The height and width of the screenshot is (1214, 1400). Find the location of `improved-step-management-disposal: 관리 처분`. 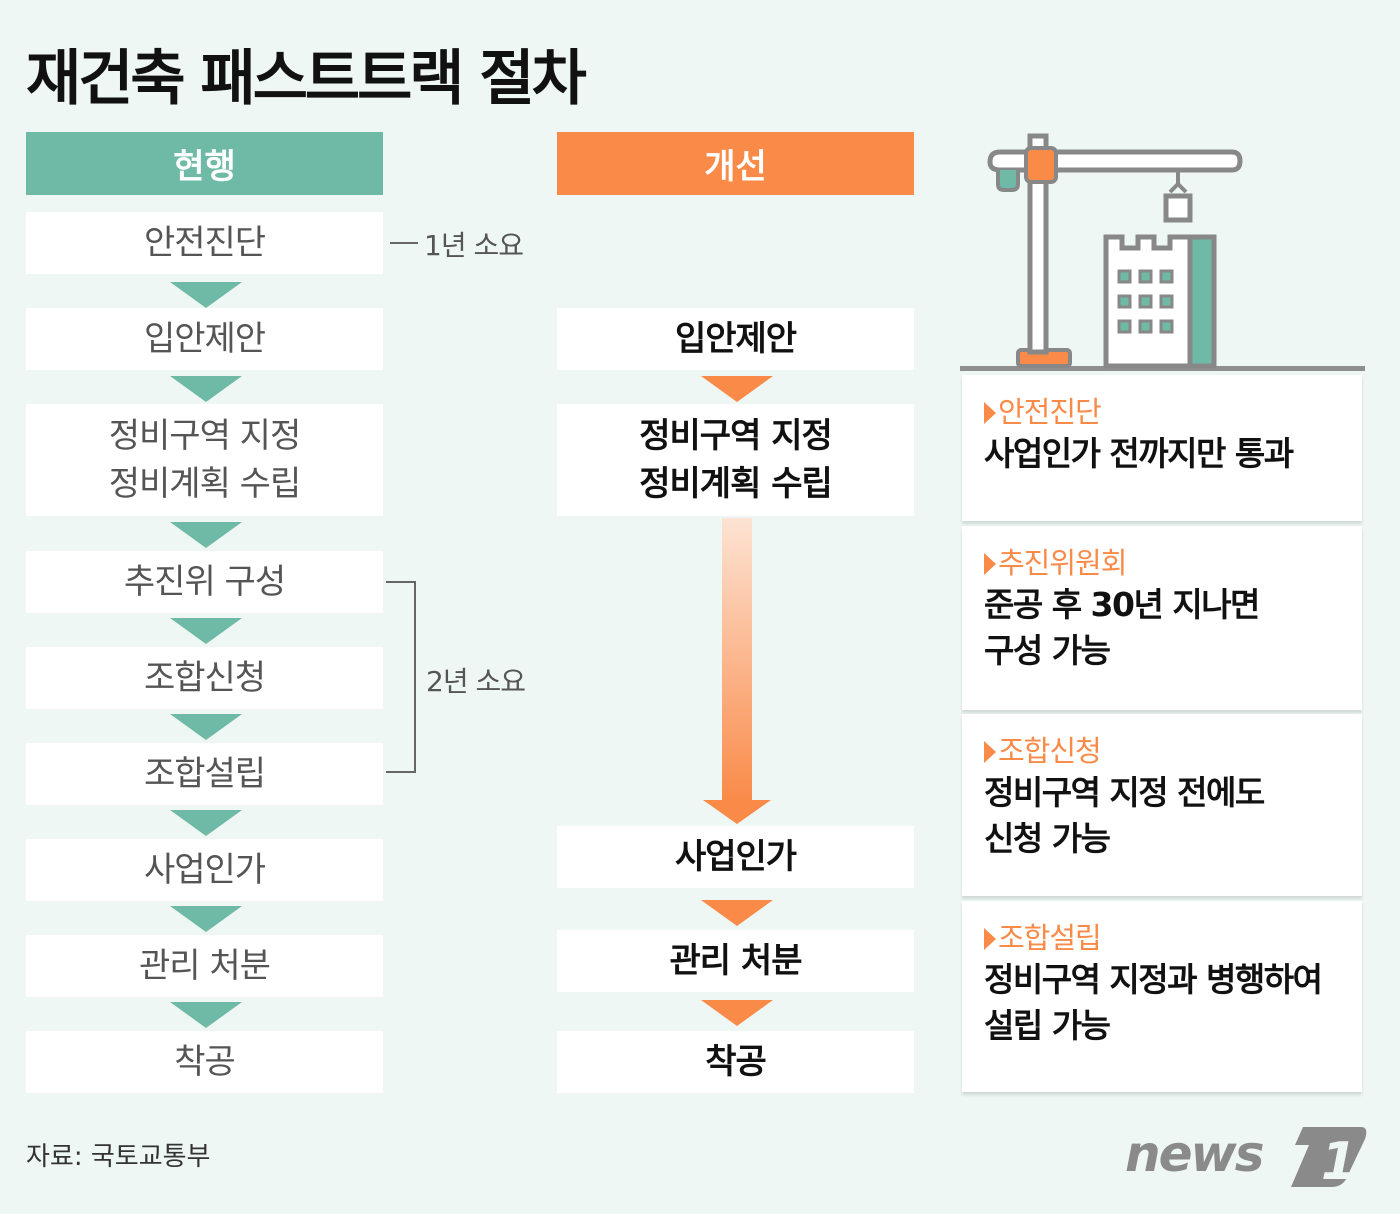

improved-step-management-disposal: 관리 처분 is located at coordinates (735, 961).